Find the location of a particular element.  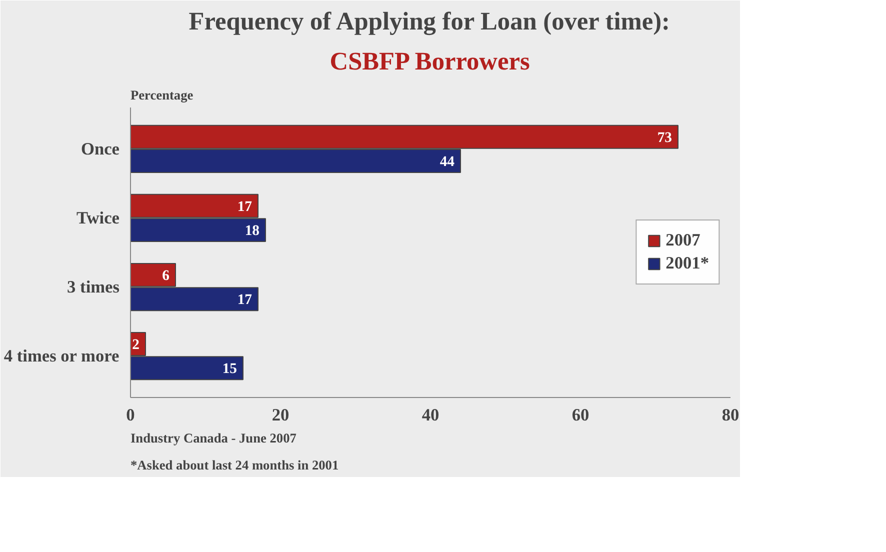

data-label: 2 is located at coordinates (136, 344).